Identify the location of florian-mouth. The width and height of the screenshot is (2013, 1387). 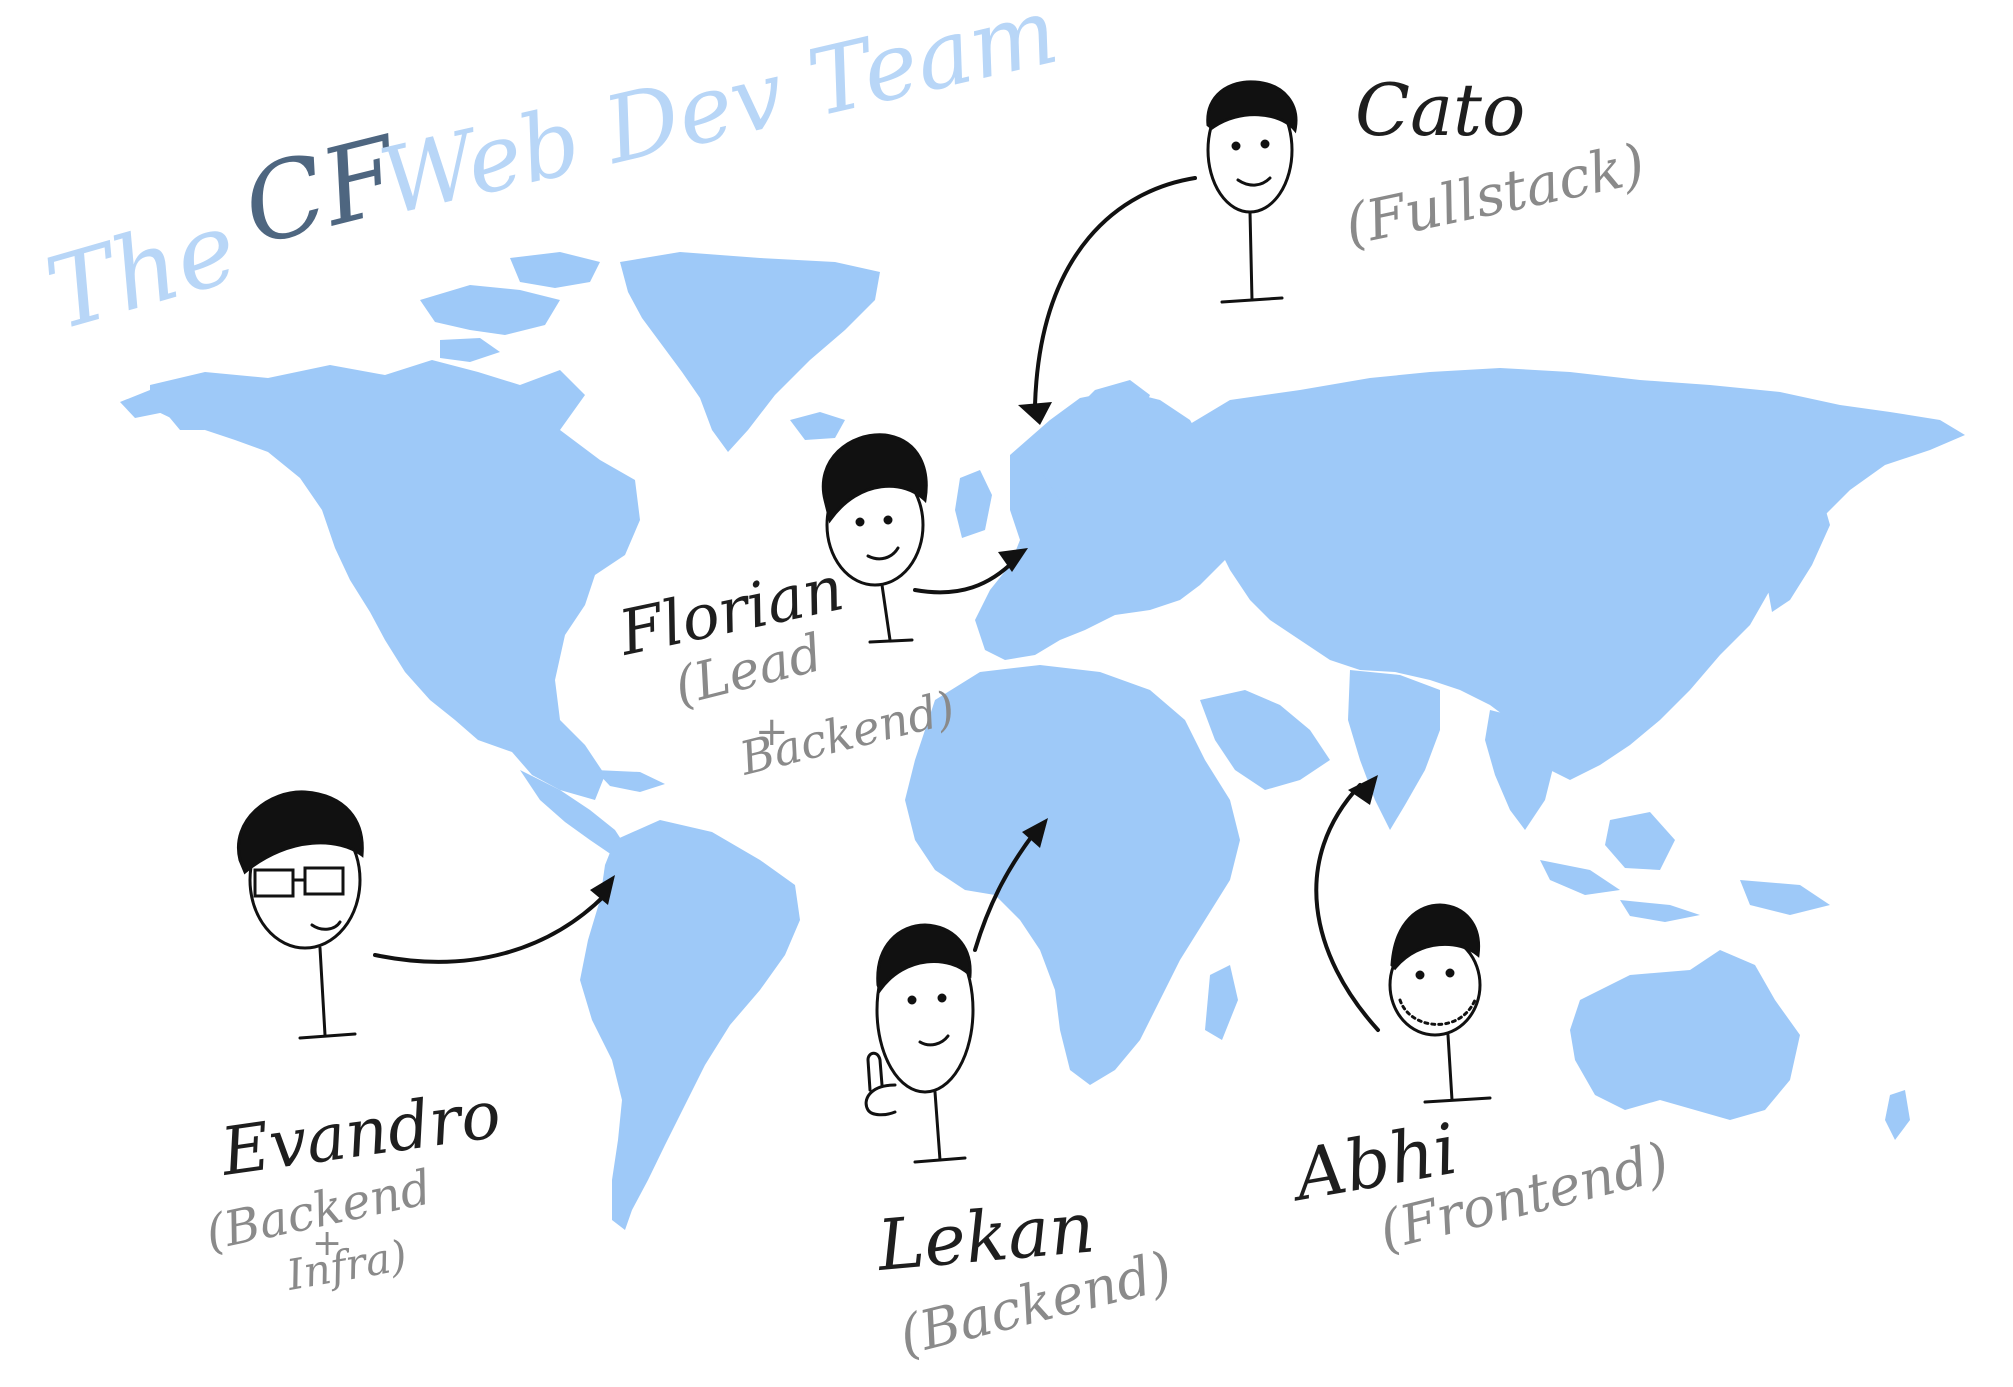
(883, 553).